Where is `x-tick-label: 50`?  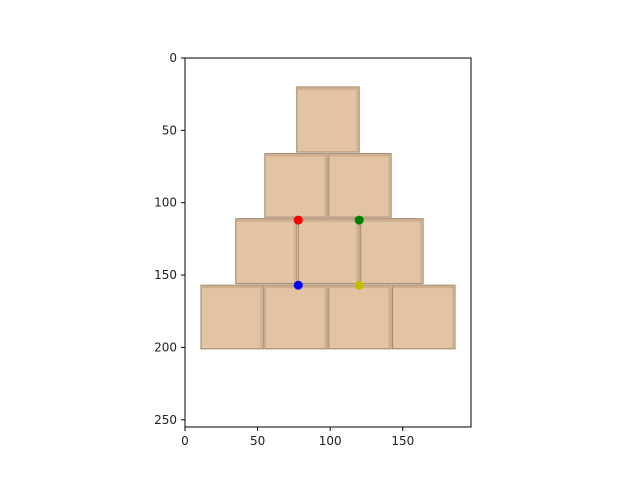
x-tick-label: 50 is located at coordinates (257, 441).